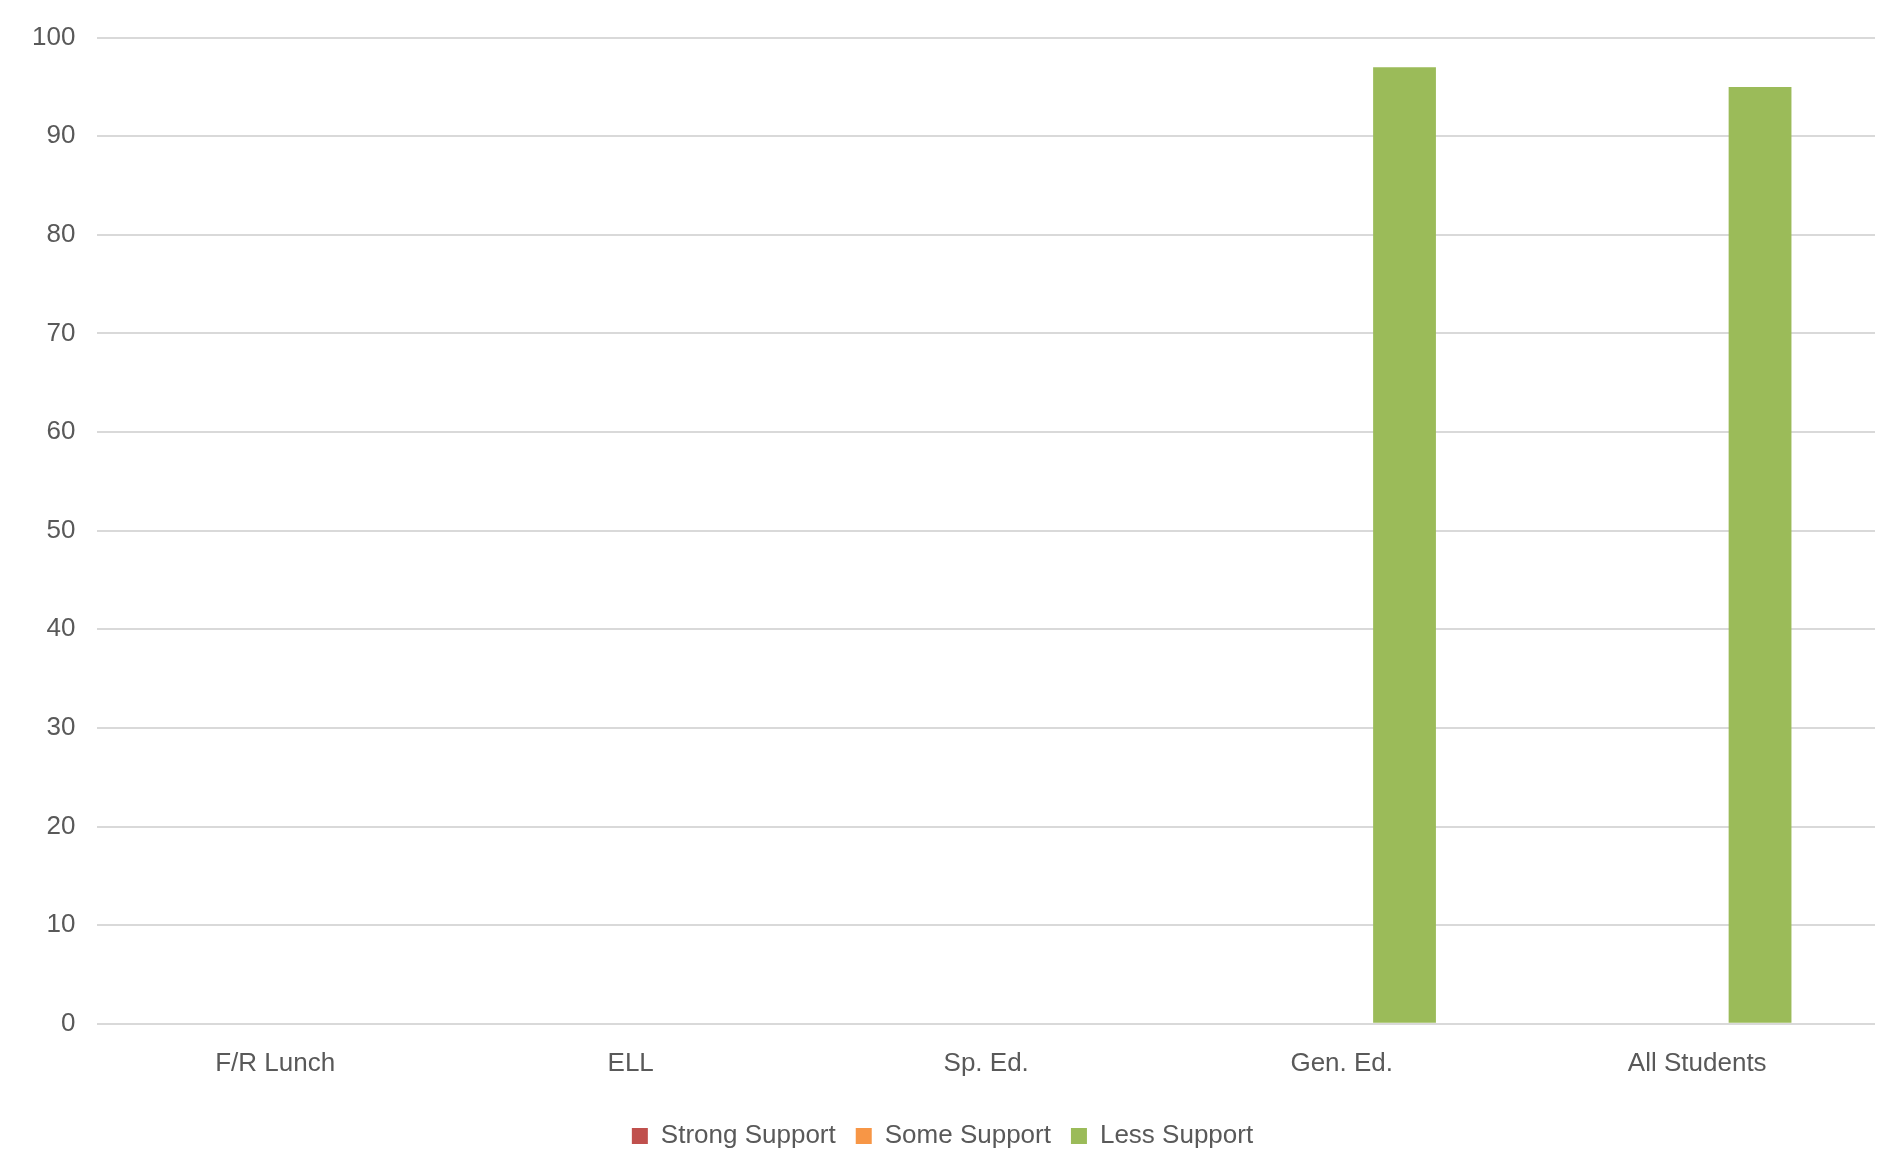 The image size is (1885, 1169). Describe the element at coordinates (968, 1134) in the screenshot. I see `legend-label: Some Support` at that location.